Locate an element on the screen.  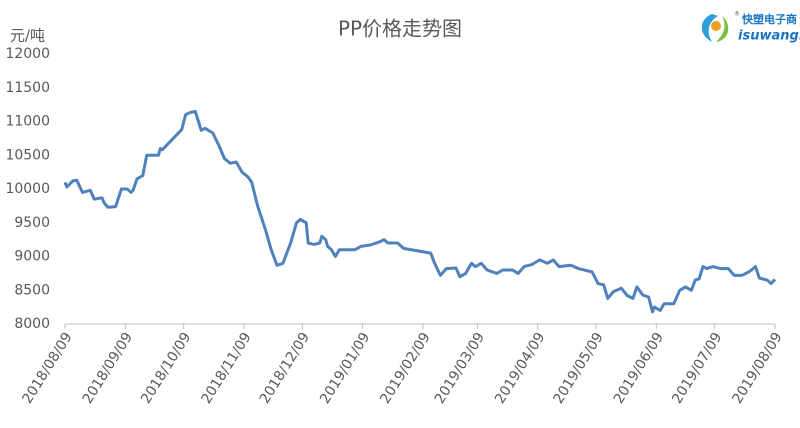
y-tick-label: 8500 is located at coordinates (32, 290).